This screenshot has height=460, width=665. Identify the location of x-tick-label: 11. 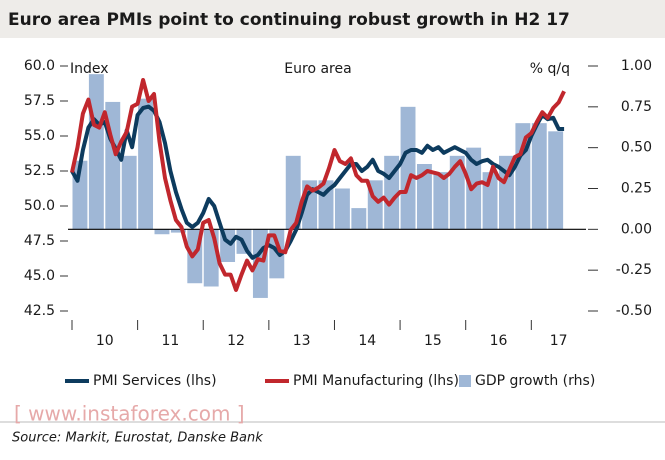
(171, 341).